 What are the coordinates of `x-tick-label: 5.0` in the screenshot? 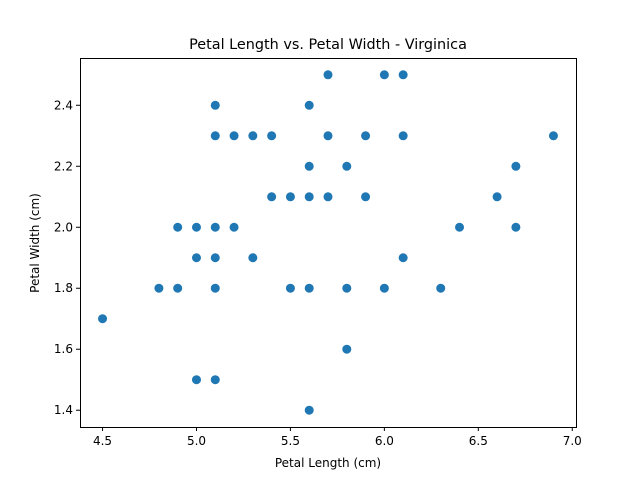 It's located at (196, 441).